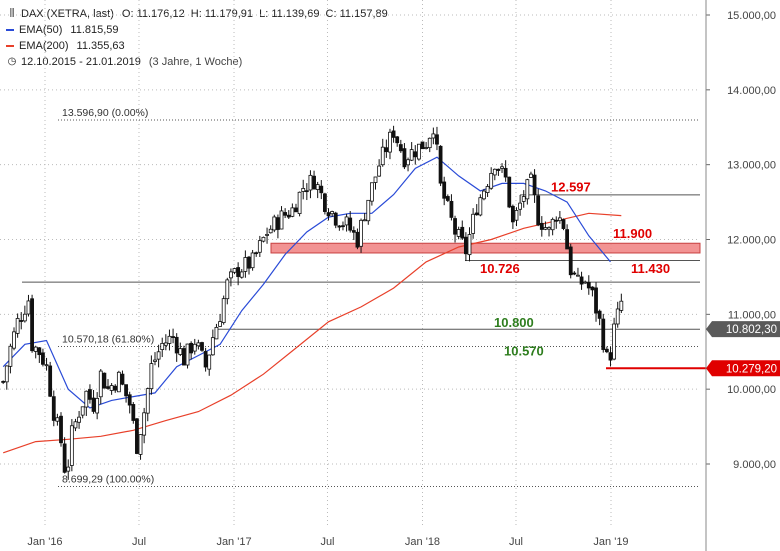 This screenshot has height=551, width=780. Describe the element at coordinates (105, 113) in the screenshot. I see `fib-label: 13.596,90 (0.00%)` at that location.